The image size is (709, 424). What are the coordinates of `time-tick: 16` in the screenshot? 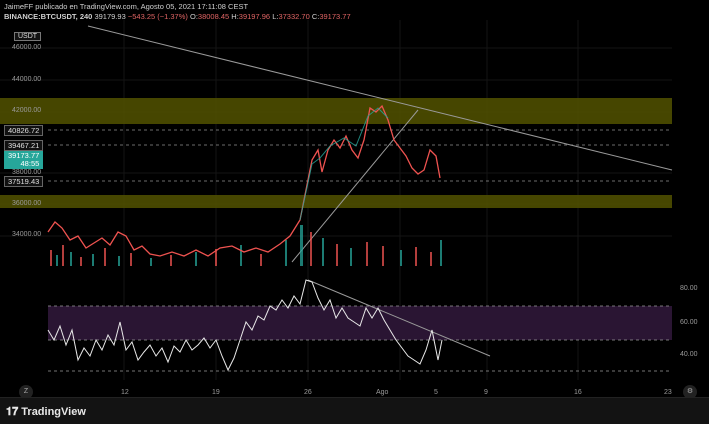 It's located at (578, 392).